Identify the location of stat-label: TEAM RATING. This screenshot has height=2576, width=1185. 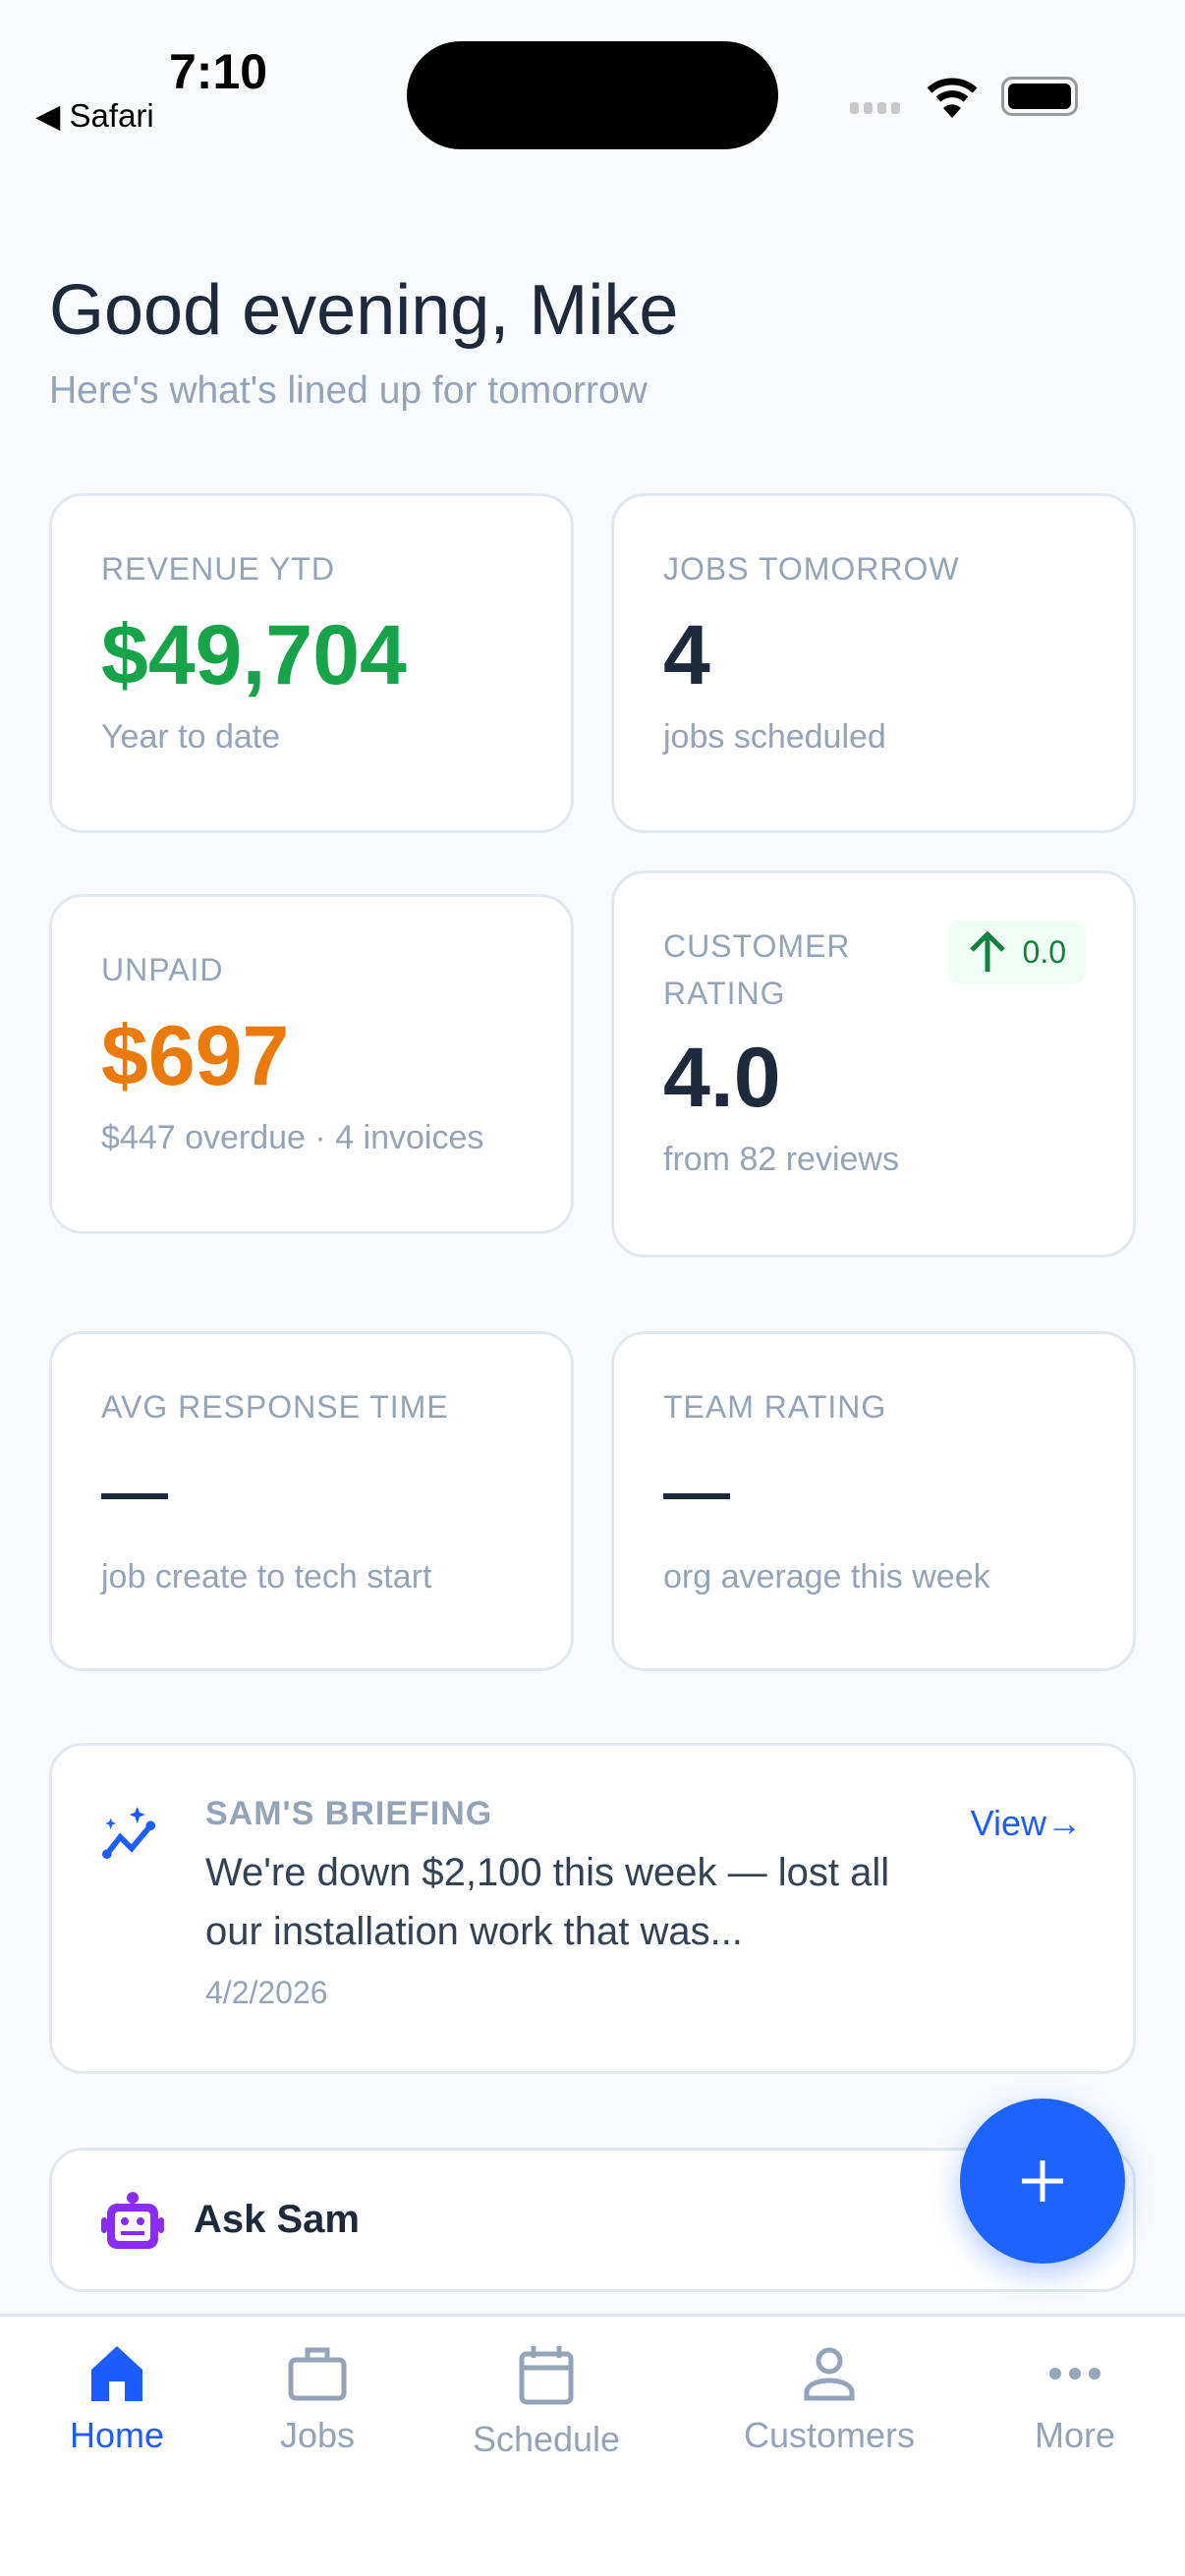
(775, 1407).